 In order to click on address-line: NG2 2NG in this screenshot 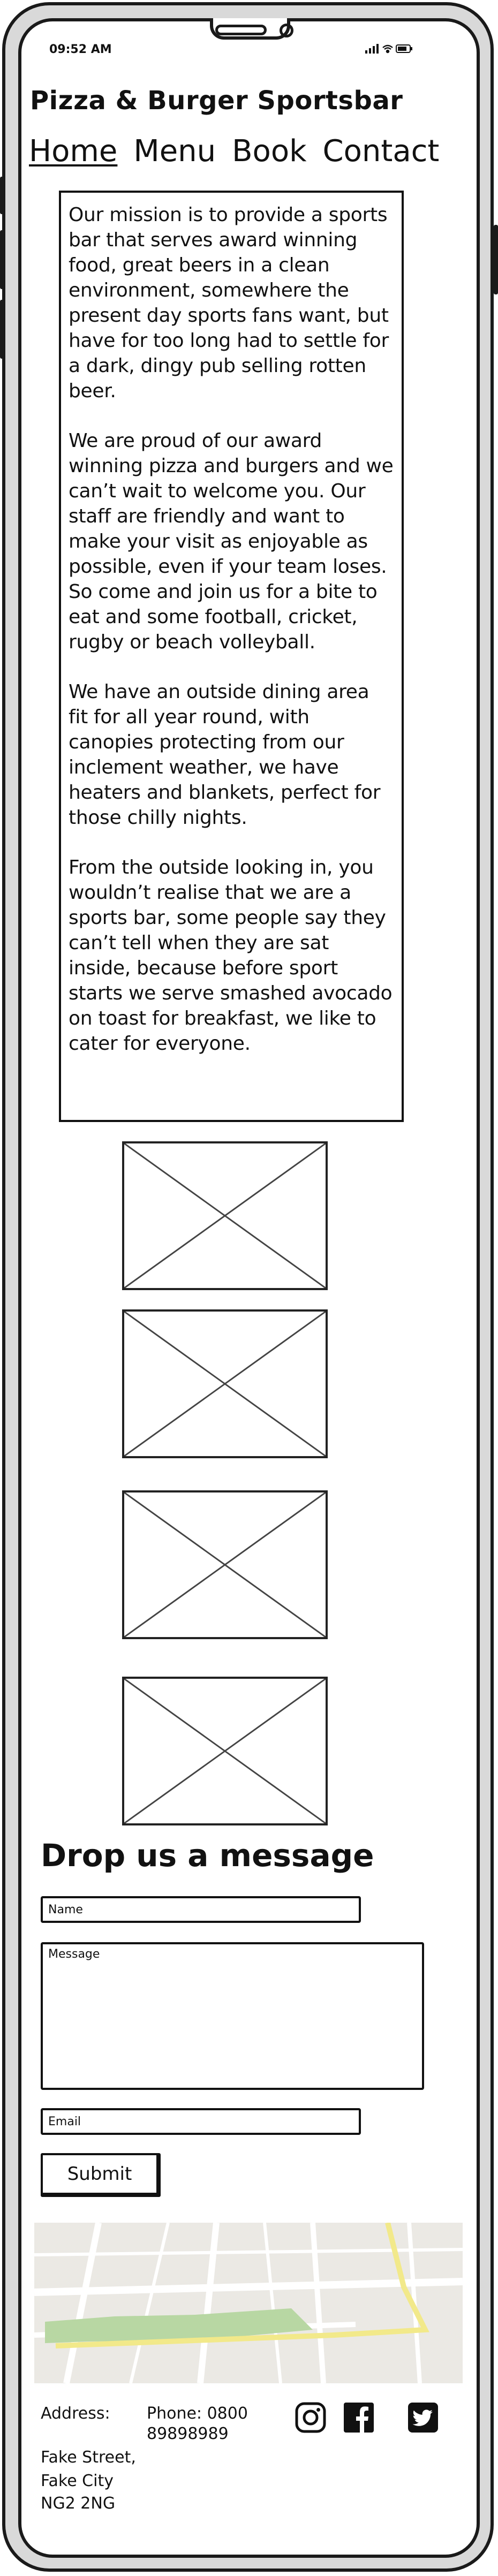, I will do `click(78, 2503)`.